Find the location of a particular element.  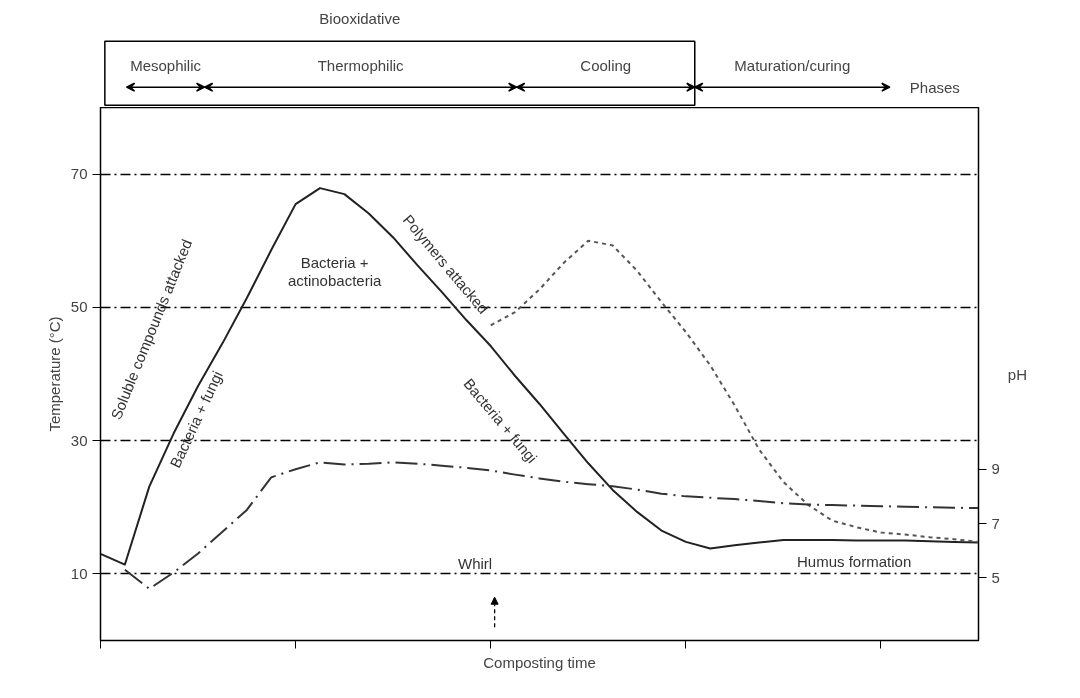

y-axis-title: Temperature (°C) is located at coordinates (54, 374).